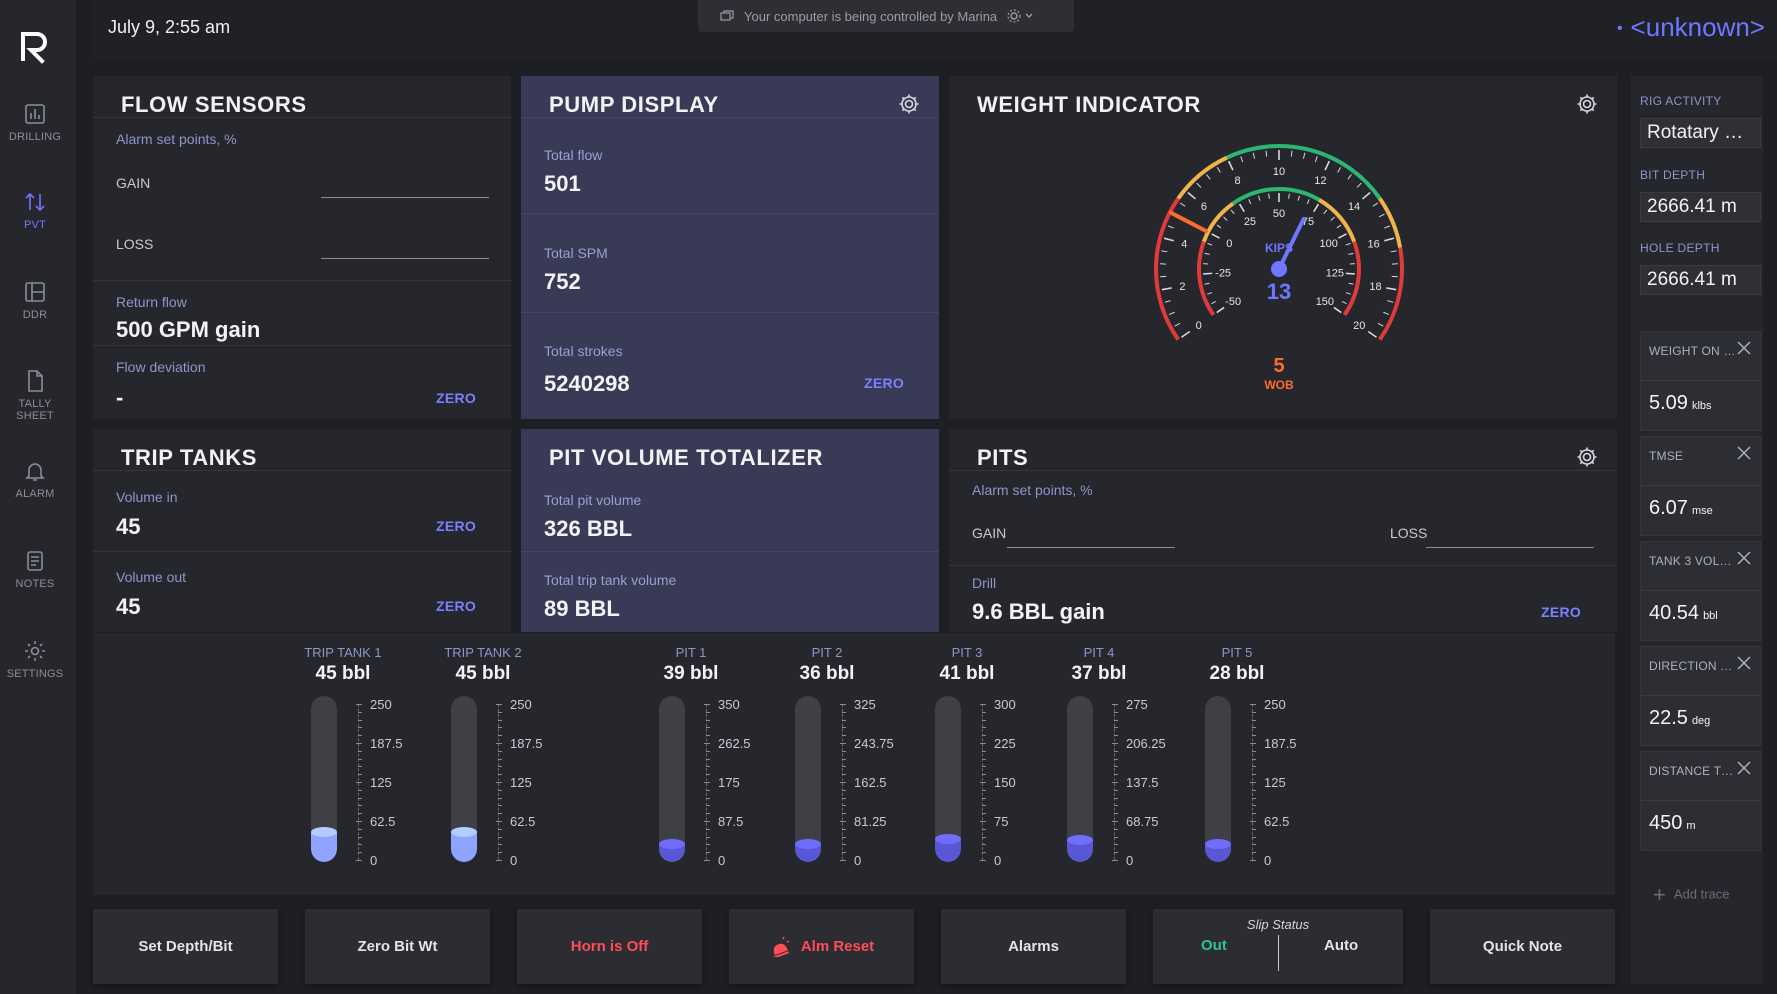 The width and height of the screenshot is (1777, 994). Describe the element at coordinates (1510, 547) in the screenshot. I see `pits-loss-input` at that location.